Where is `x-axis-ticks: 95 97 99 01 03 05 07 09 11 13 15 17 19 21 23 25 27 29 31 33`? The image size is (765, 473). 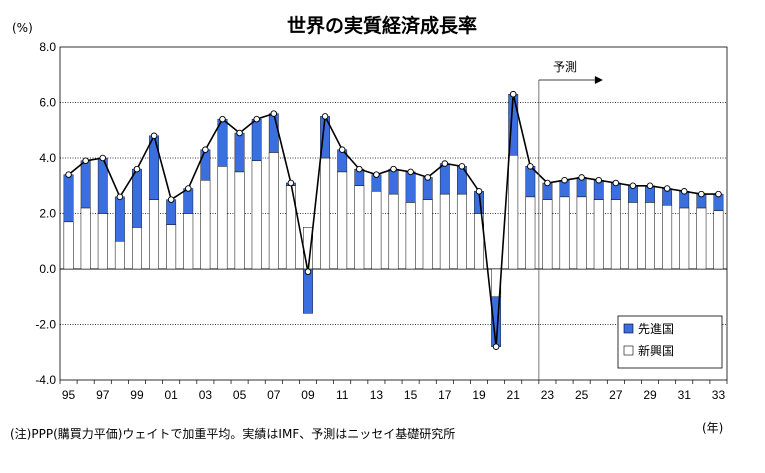 x-axis-ticks: 95 97 99 01 03 05 07 09 11 13 15 17 19 21 23 25 27 29 31 33 is located at coordinates (393, 391).